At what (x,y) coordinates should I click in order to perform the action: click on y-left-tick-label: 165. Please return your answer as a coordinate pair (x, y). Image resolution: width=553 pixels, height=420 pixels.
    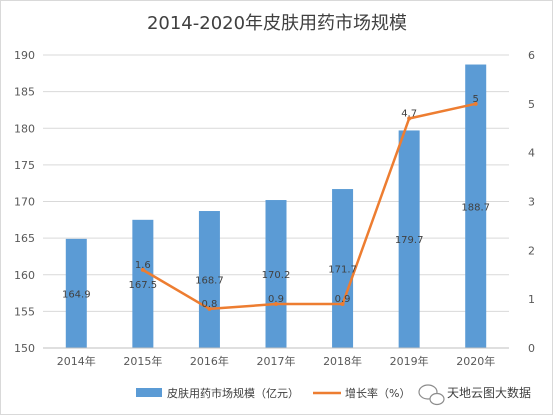
    Looking at the image, I should click on (24, 238).